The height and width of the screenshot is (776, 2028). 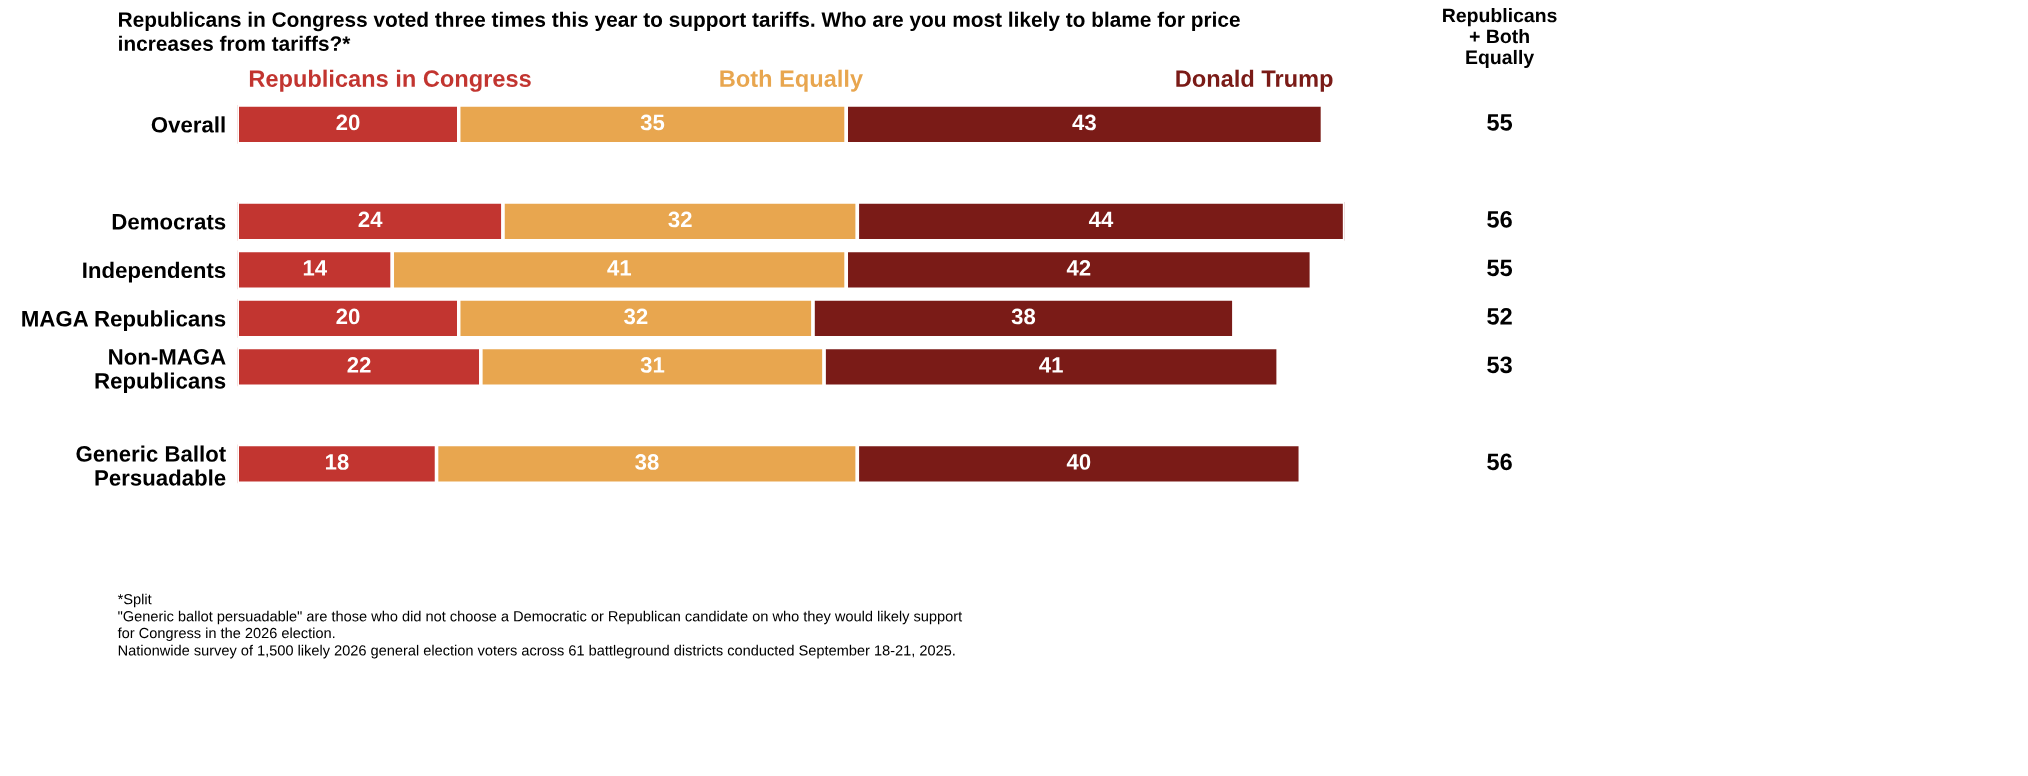 What do you see at coordinates (390, 80) in the screenshot?
I see `series-label: Republicans in Congress` at bounding box center [390, 80].